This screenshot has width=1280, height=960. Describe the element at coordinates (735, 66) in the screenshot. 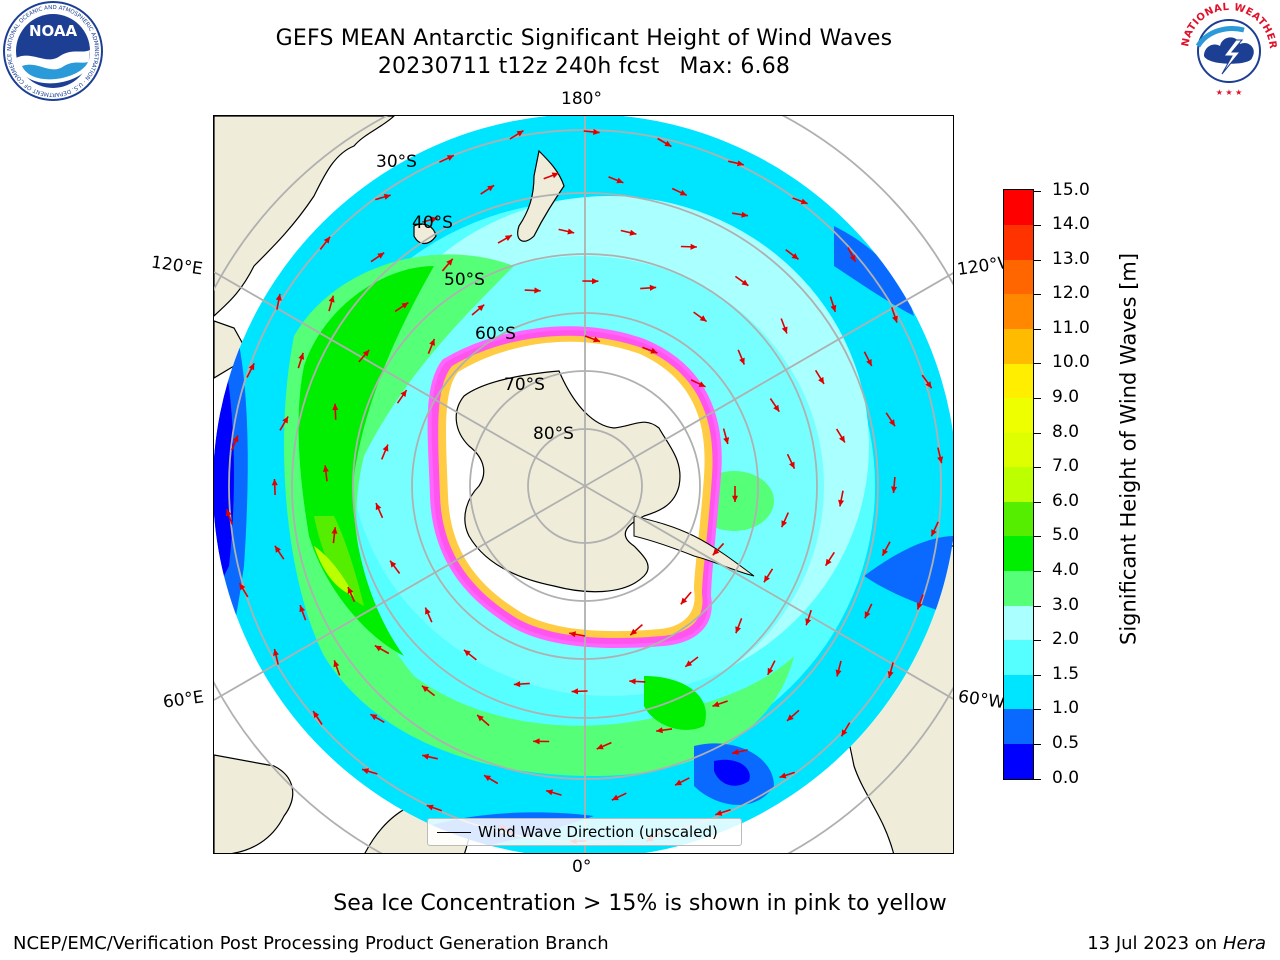

I see `max-value: Max: 6.68` at that location.